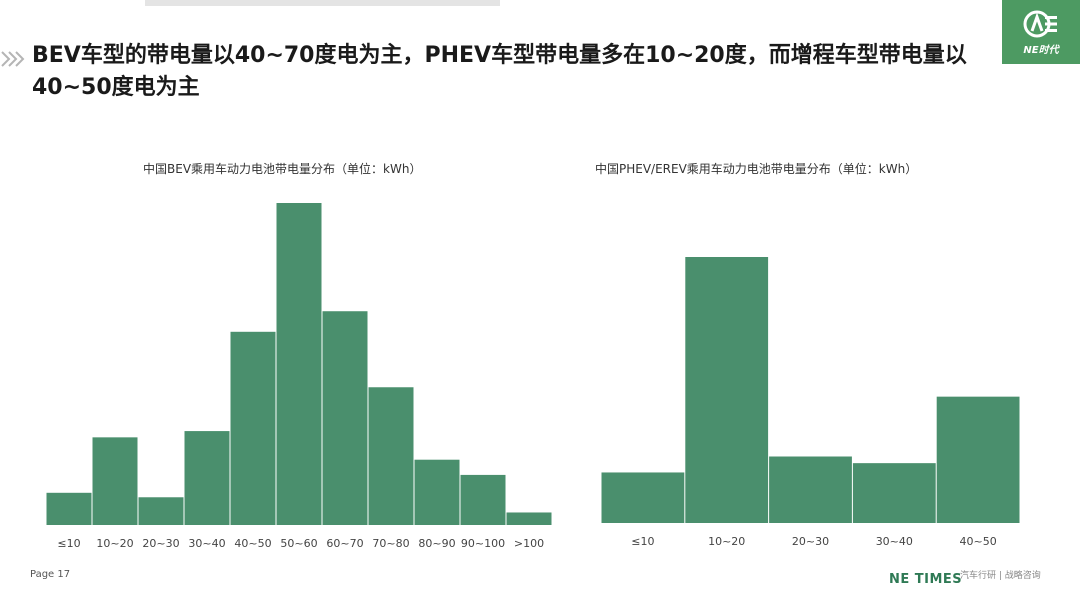 The image size is (1080, 608). I want to click on bev-tick-label-2: 20~30, so click(160, 543).